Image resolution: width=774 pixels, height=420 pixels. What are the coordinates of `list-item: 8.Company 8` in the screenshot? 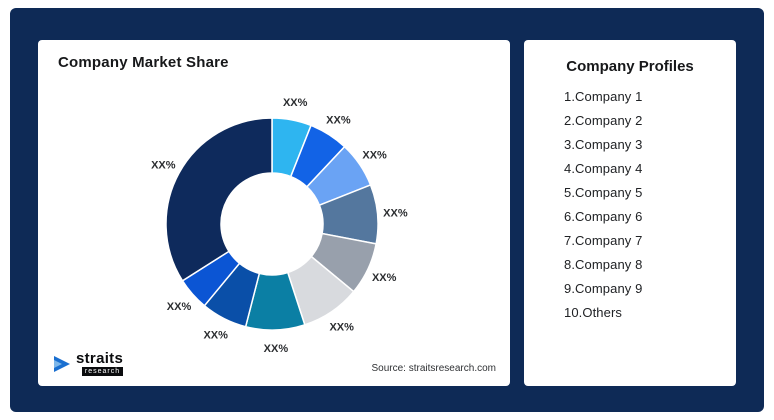 It's located at (603, 264).